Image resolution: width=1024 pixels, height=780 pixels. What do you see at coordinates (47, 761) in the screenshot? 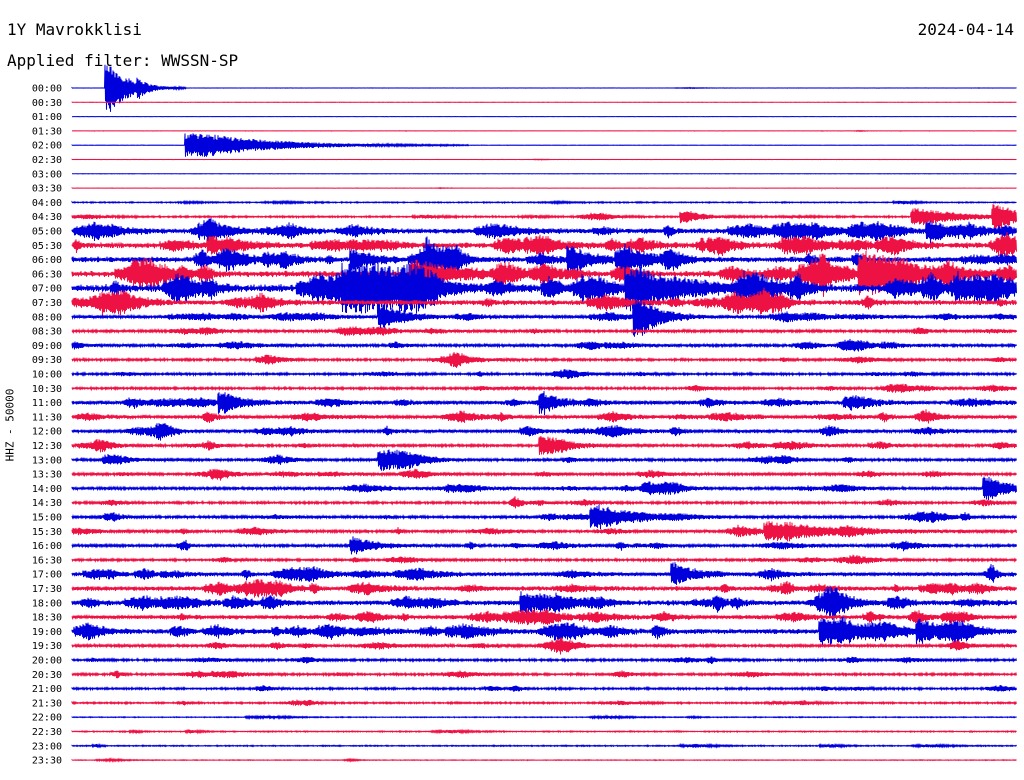
I see `time-label-2330: 23:30` at bounding box center [47, 761].